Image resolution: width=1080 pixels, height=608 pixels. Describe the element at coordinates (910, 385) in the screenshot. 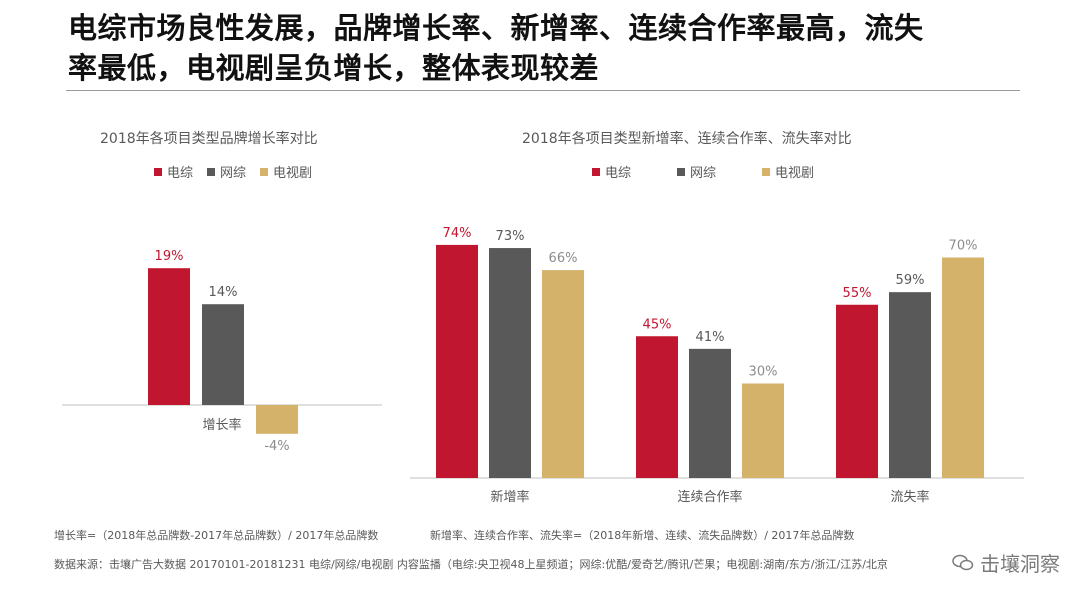

I see `bar-网综-流失率` at that location.